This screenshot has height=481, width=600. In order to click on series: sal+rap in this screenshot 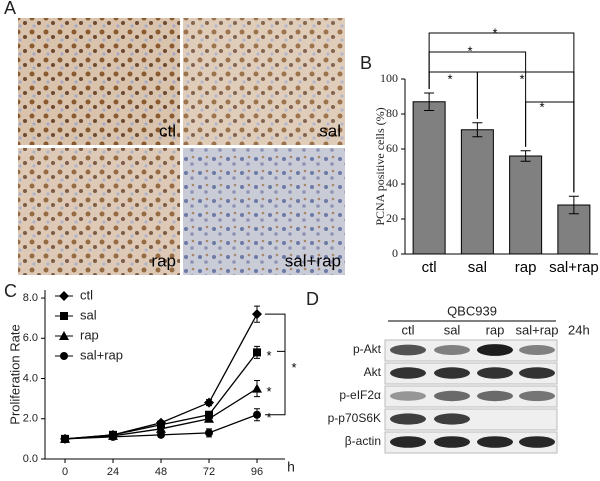, I will do `click(158, 395)`.